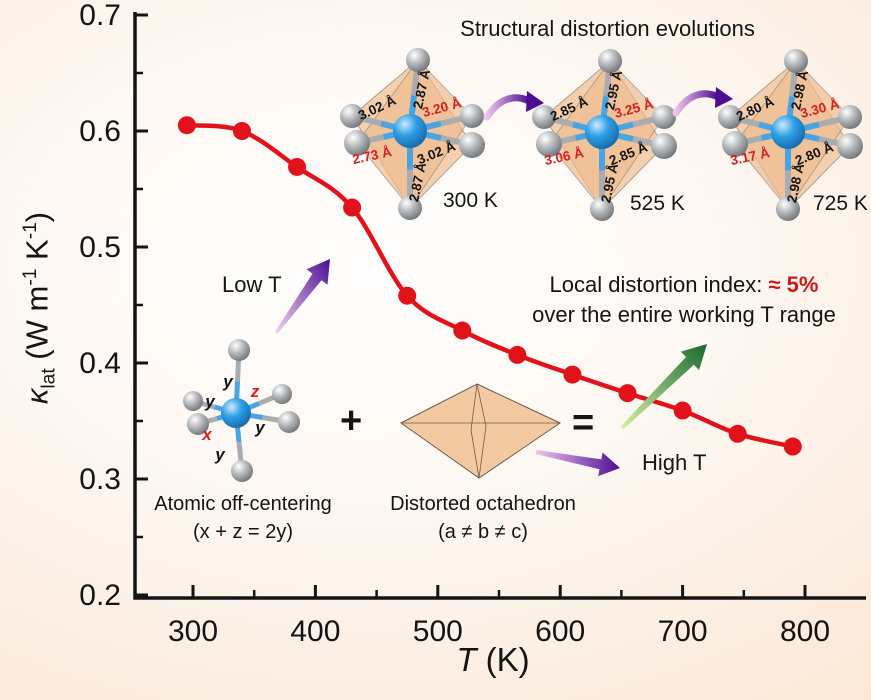 The image size is (871, 700). I want to click on y-axis-symbol: κ, so click(37, 396).